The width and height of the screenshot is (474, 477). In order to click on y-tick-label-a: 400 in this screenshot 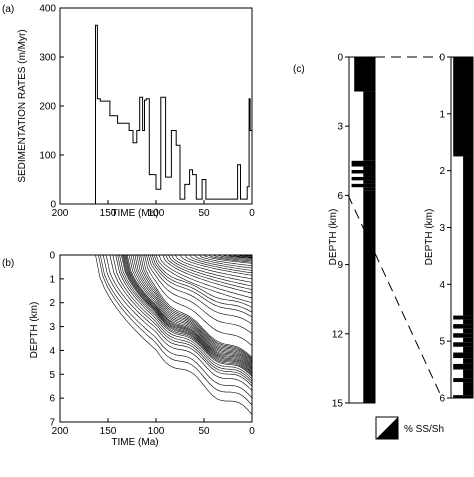, I will do `click(47, 9)`.